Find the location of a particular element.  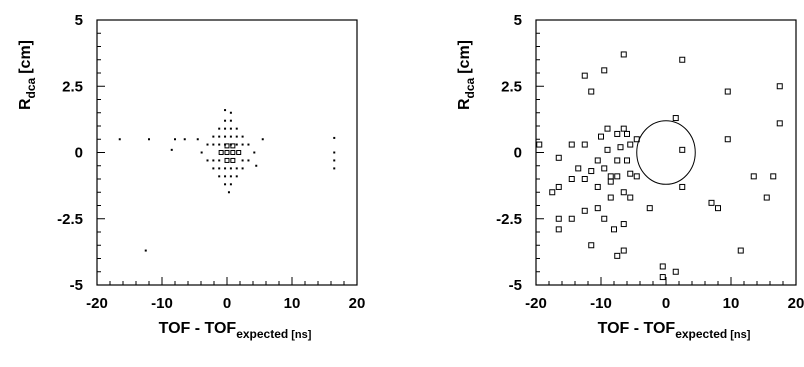

x-tick-label: -10 is located at coordinates (162, 303).